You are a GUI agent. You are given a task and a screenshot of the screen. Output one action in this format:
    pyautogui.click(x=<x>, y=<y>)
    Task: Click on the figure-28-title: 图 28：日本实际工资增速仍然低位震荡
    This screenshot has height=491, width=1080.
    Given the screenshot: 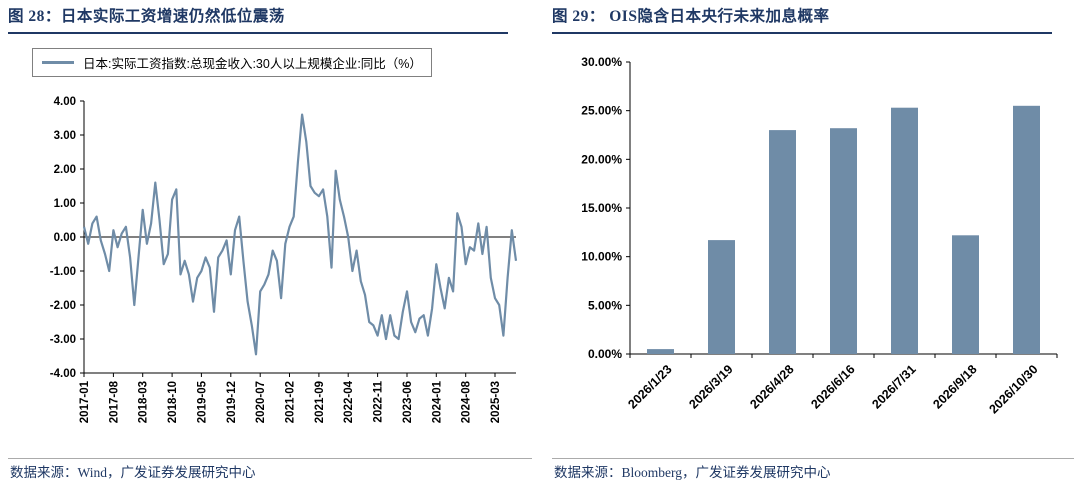 What is the action you would take?
    pyautogui.click(x=146, y=16)
    